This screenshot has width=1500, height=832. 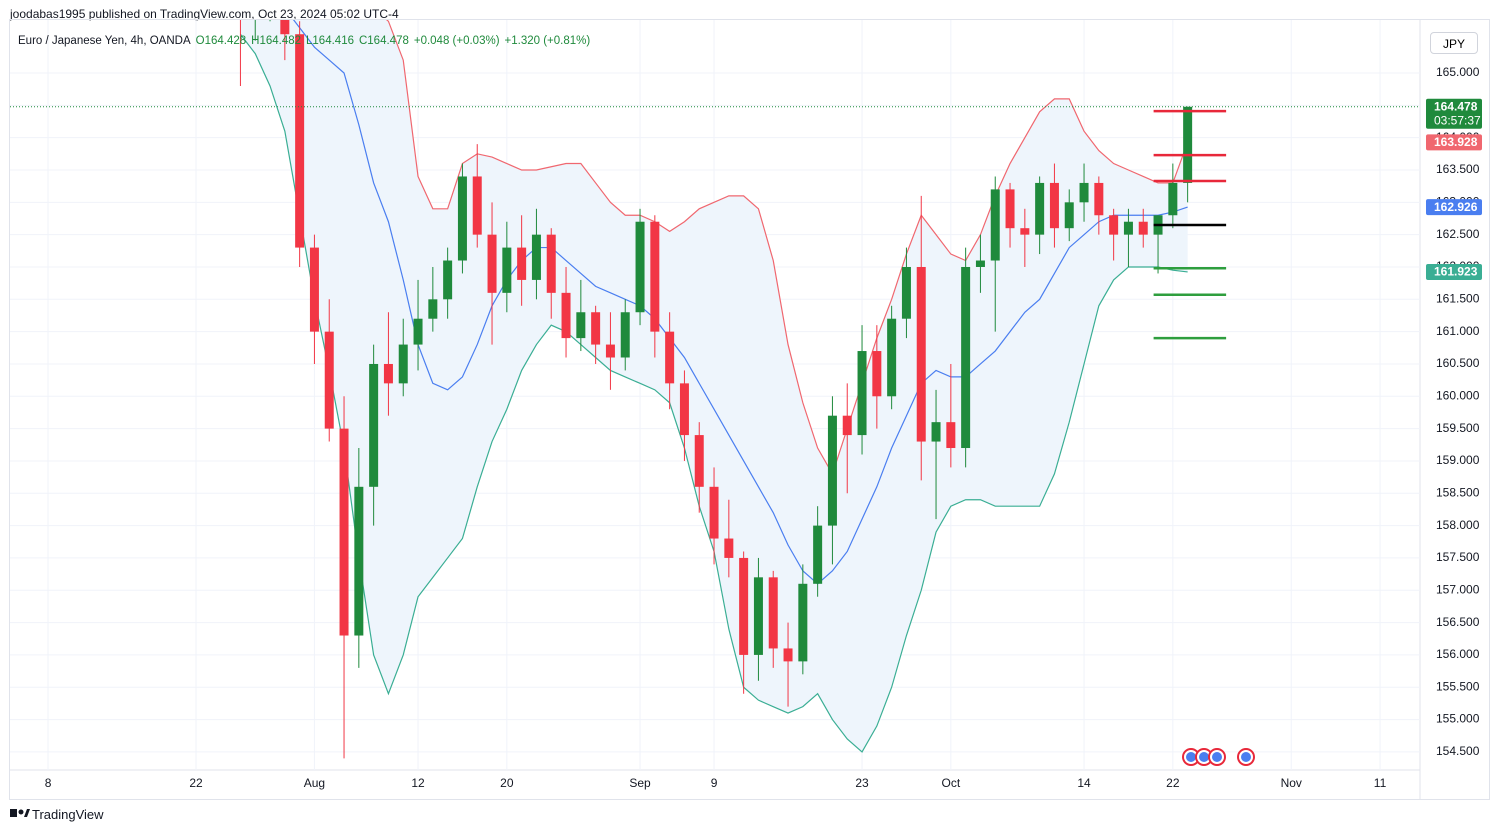 What do you see at coordinates (1380, 783) in the screenshot?
I see `x-tick-label: 11` at bounding box center [1380, 783].